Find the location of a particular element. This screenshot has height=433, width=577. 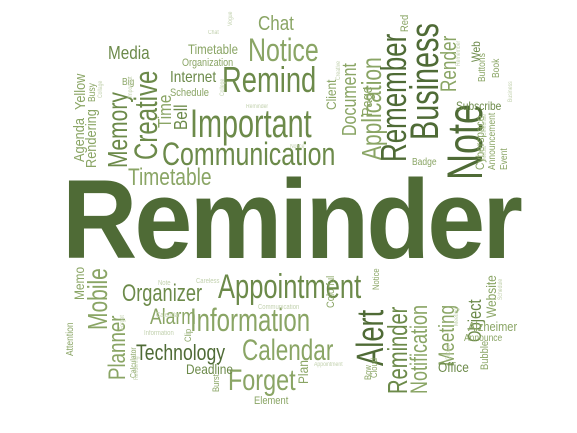

word-collage: Collage is located at coordinates (101, 89).